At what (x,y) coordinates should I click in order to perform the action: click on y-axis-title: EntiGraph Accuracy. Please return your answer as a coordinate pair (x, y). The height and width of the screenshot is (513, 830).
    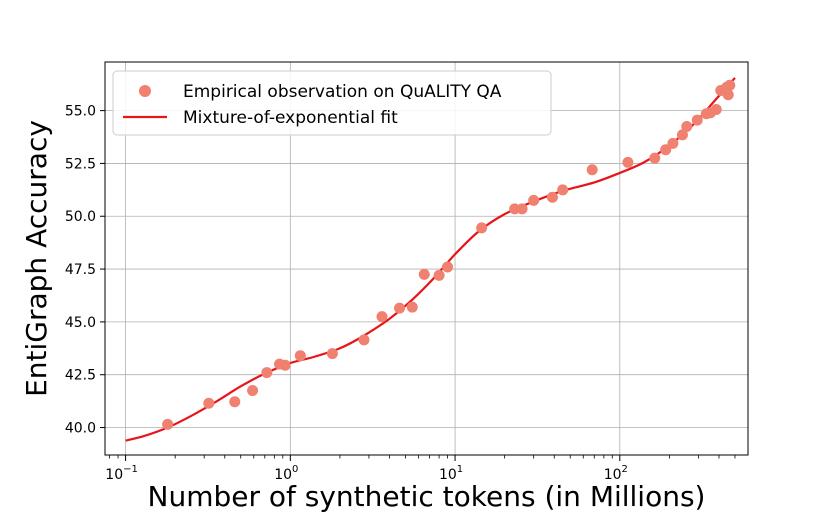
    Looking at the image, I should click on (36, 258).